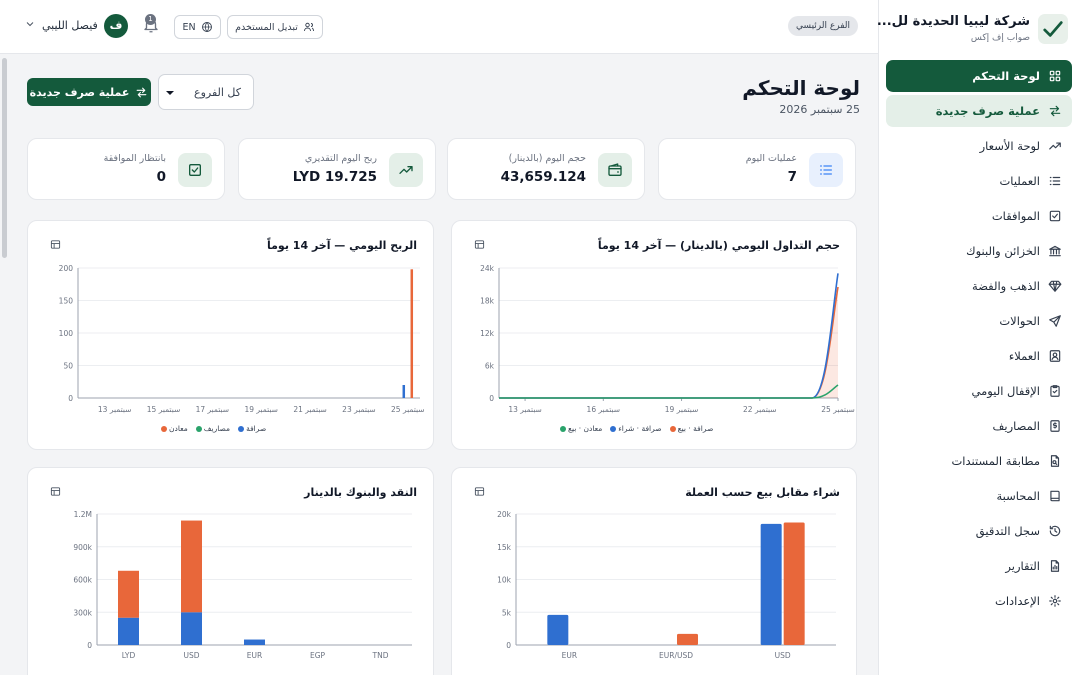 Image resolution: width=1080 pixels, height=675 pixels. I want to click on y-tick-label: 300k, so click(82, 612).